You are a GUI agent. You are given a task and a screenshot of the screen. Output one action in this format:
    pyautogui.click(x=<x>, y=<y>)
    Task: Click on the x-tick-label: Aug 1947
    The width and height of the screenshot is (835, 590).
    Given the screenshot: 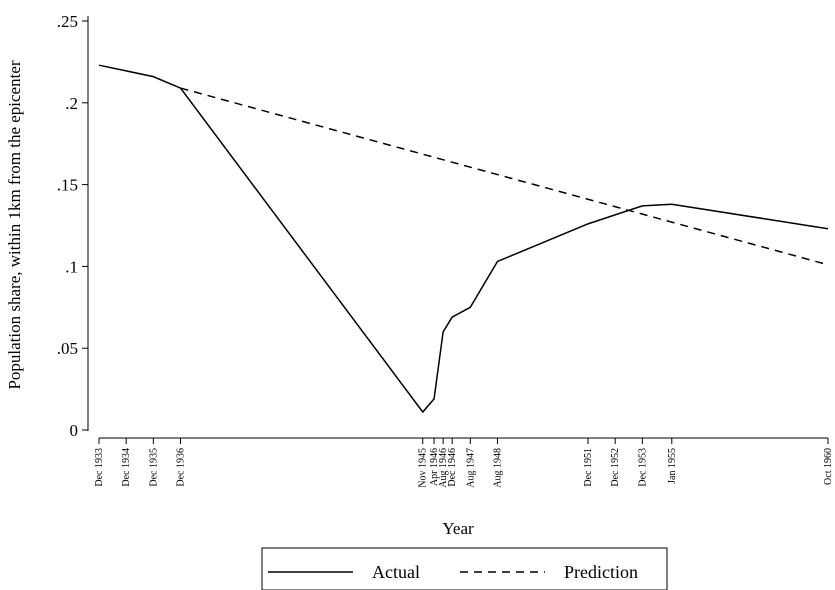 What is the action you would take?
    pyautogui.click(x=470, y=468)
    